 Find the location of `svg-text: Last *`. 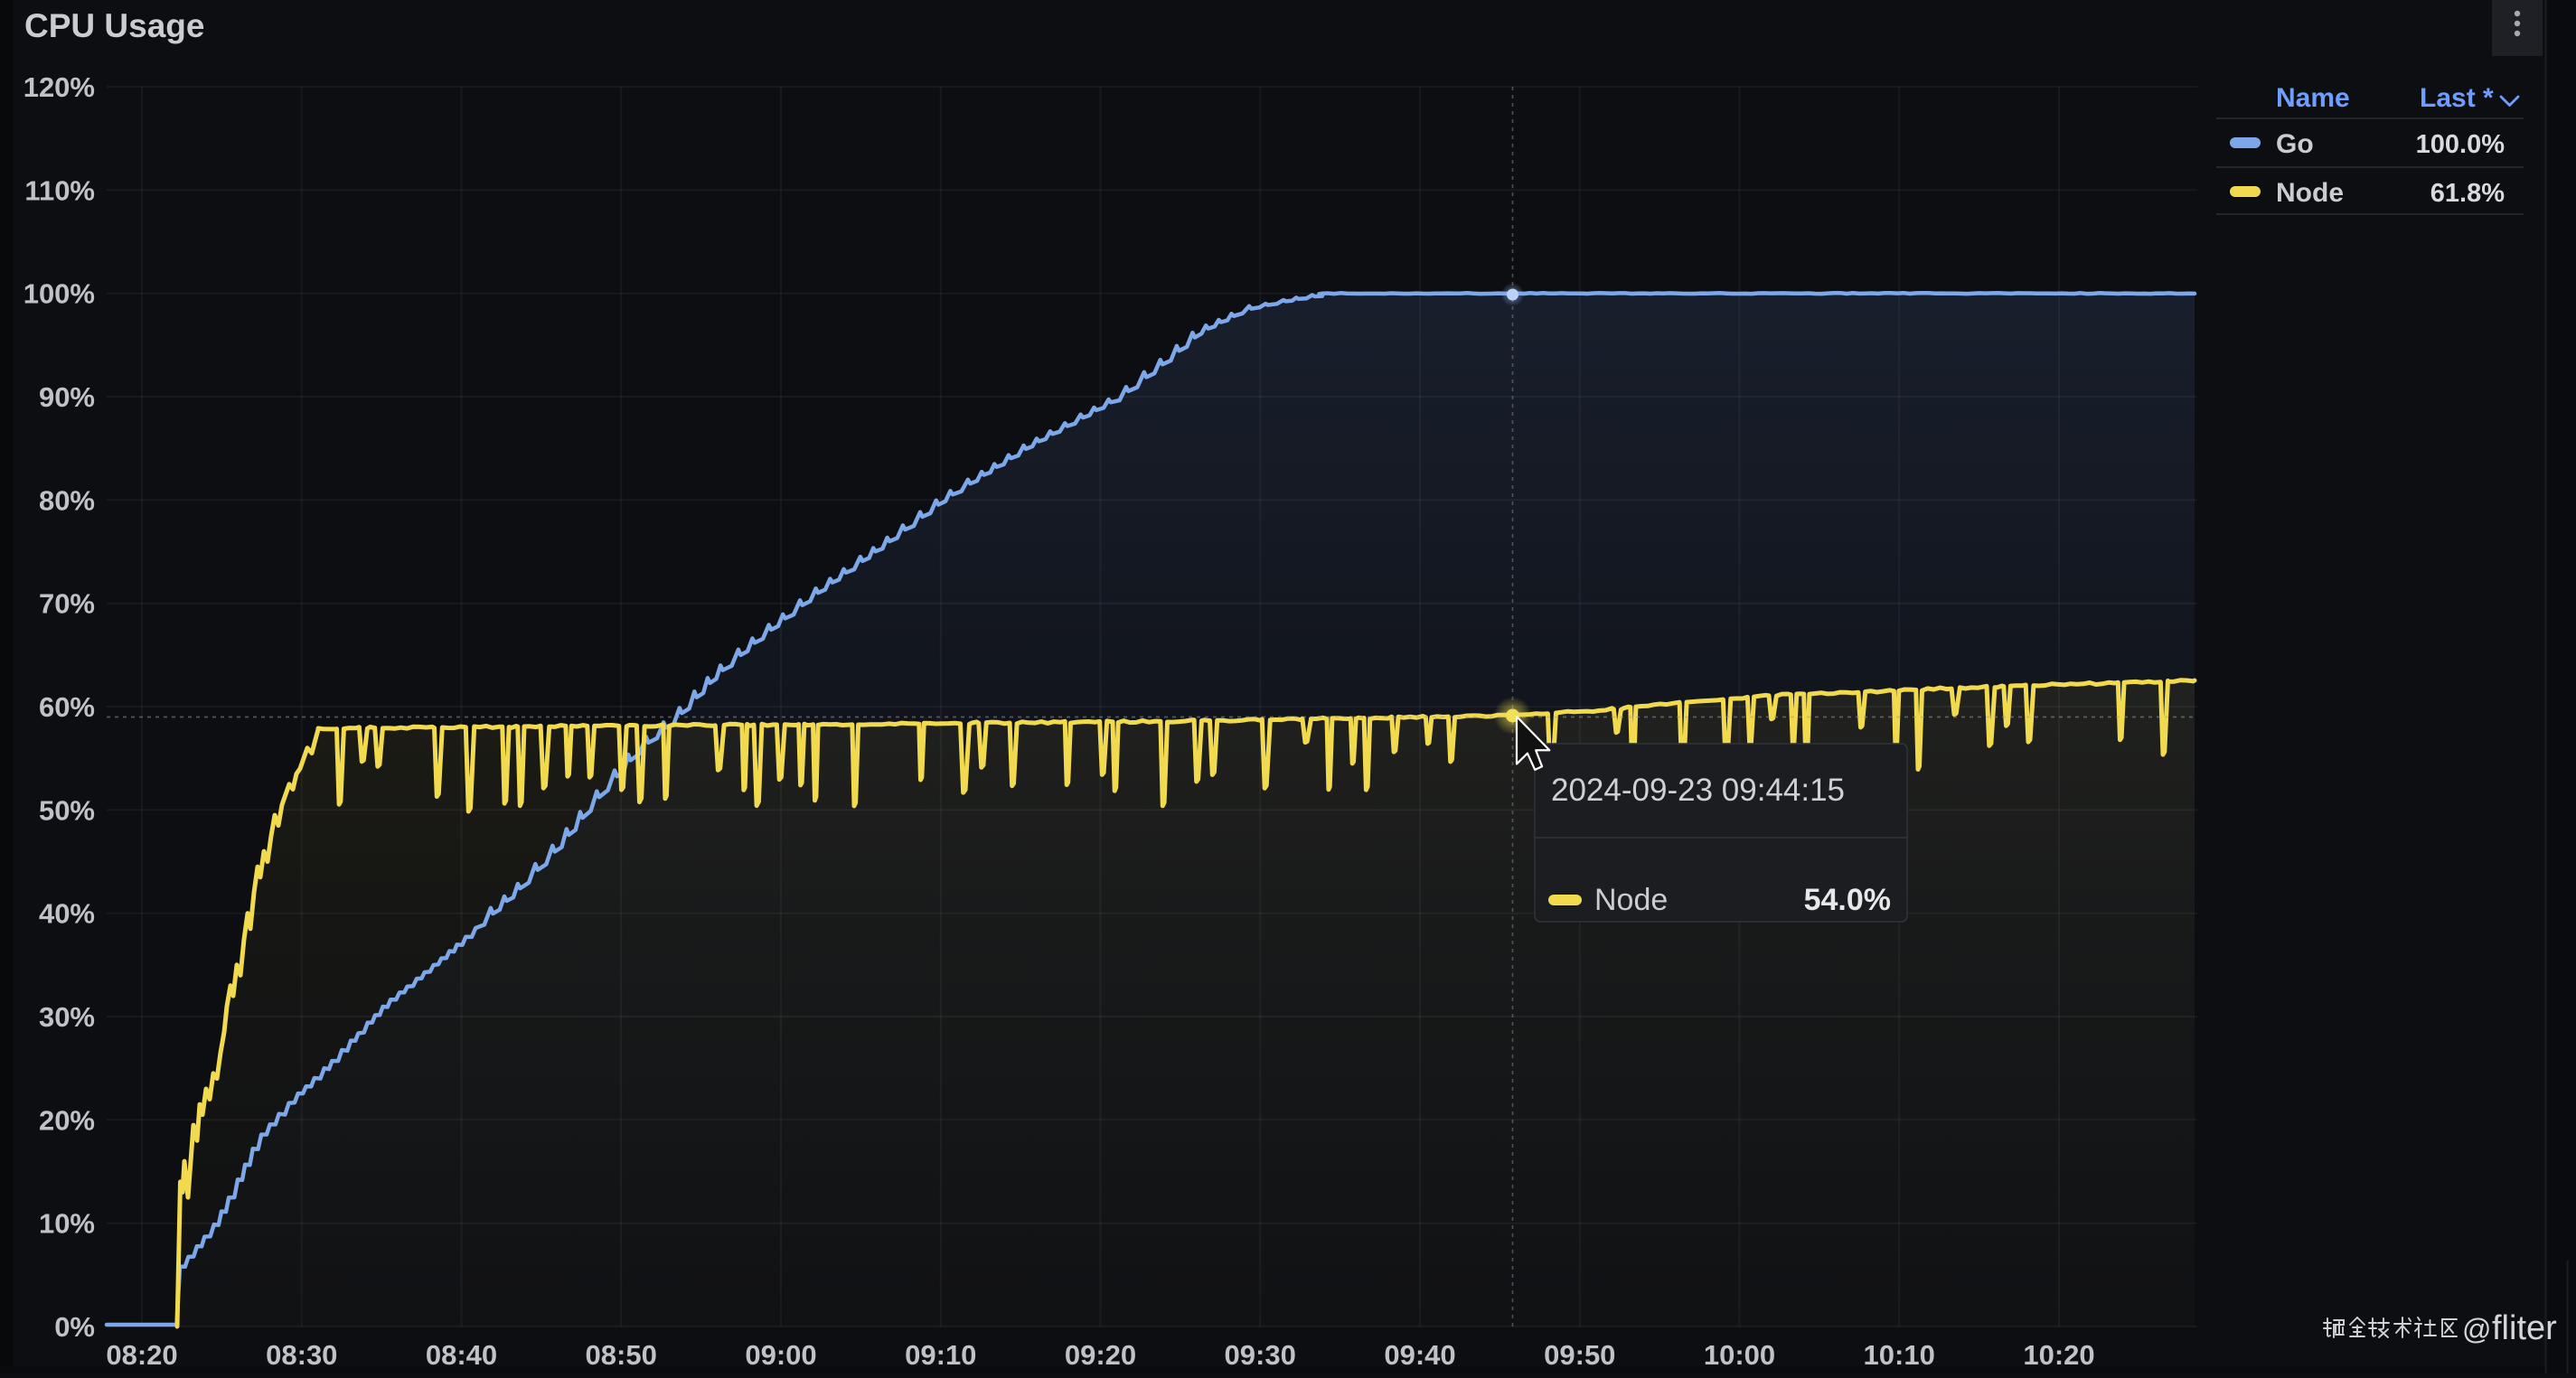

svg-text: Last * is located at coordinates (2457, 98).